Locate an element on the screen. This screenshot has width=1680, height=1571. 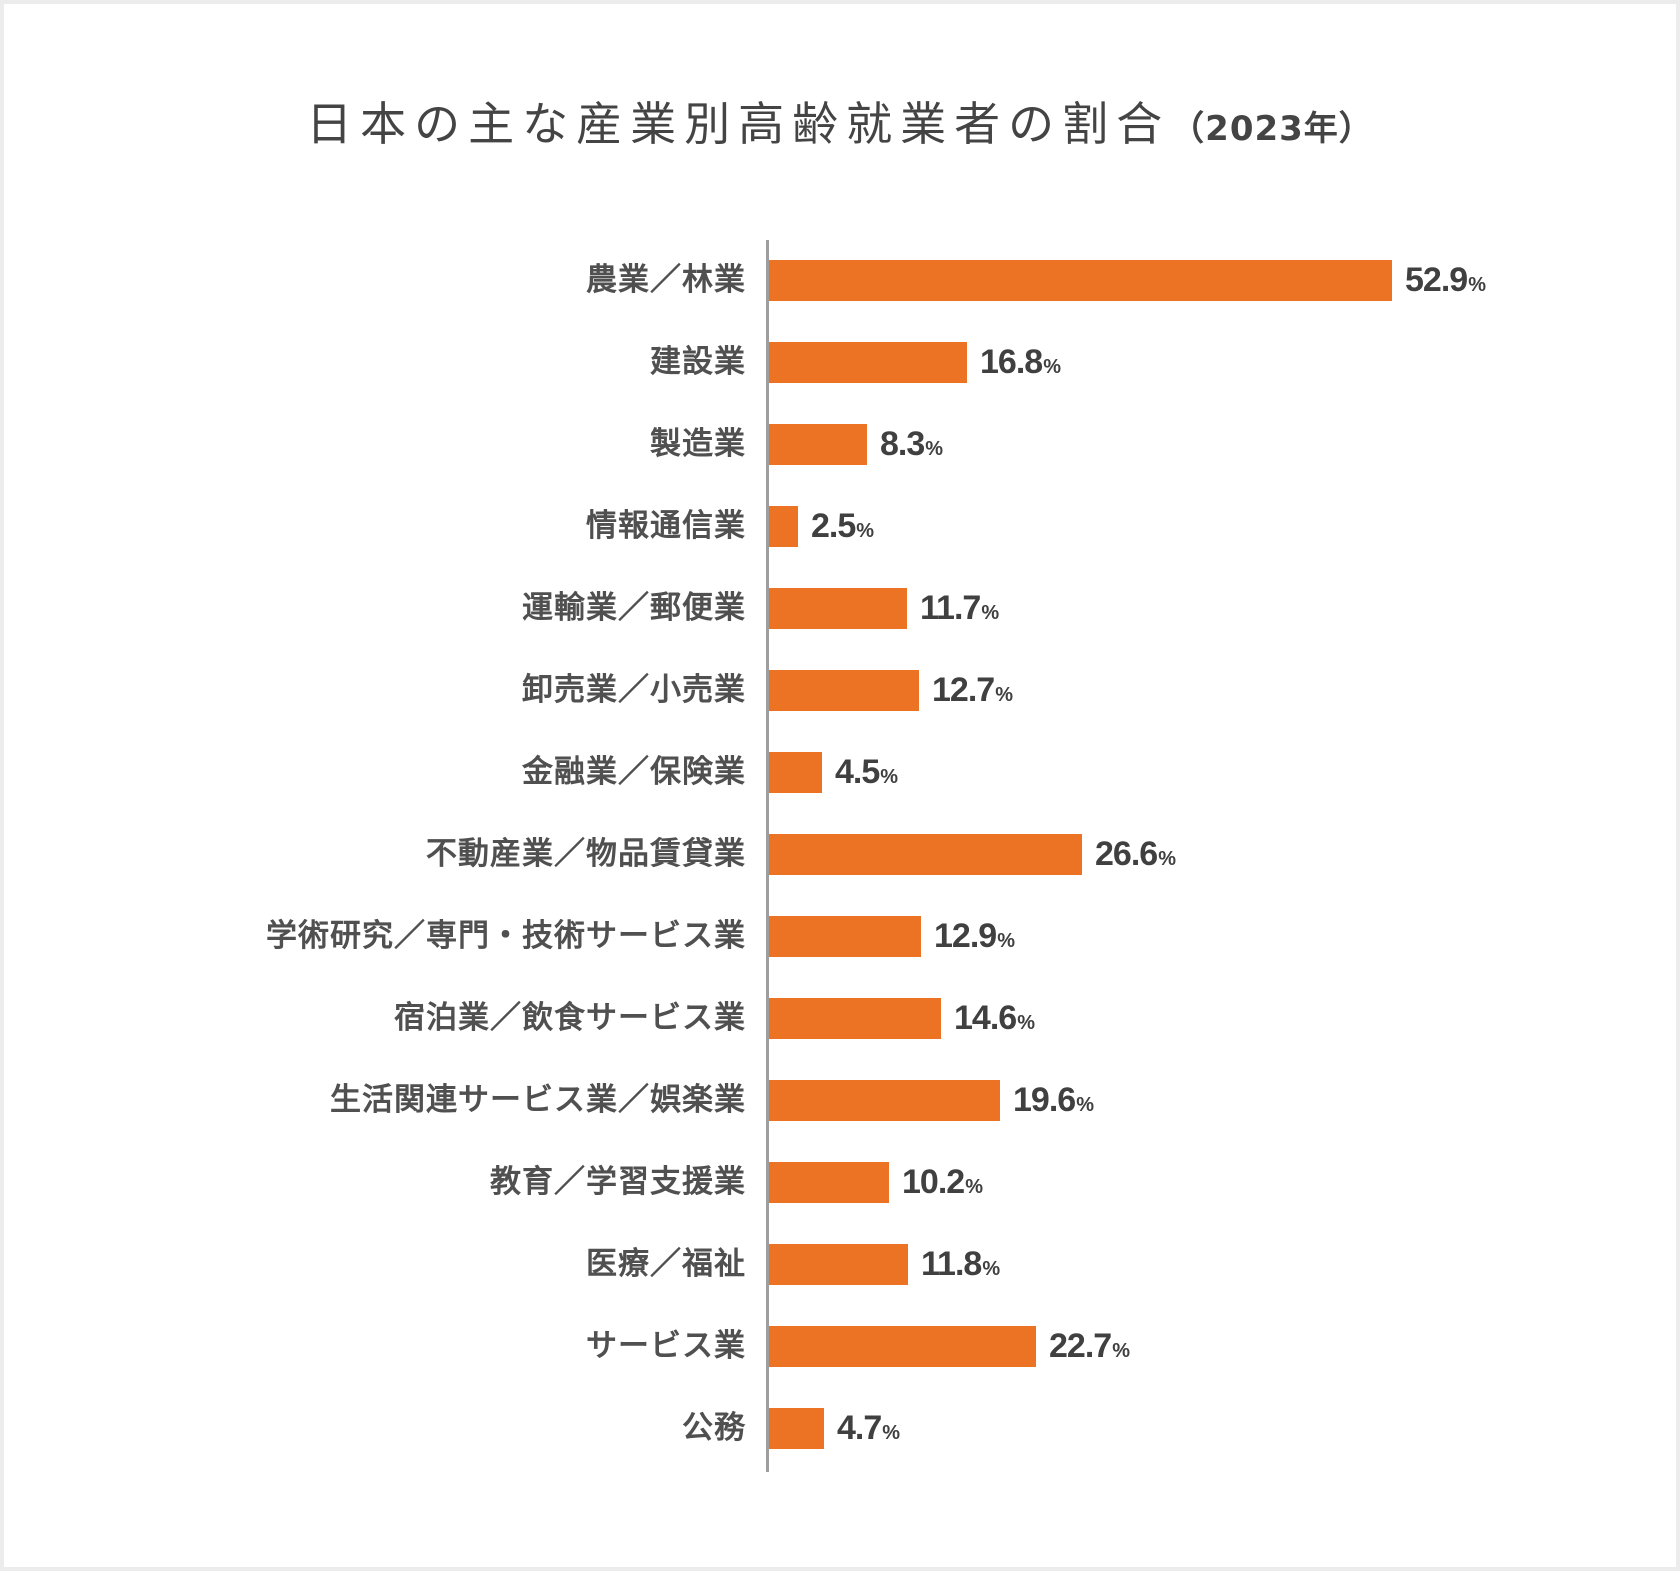
bar-row: 卸売業／小売業 12.7% is located at coordinates (840, 690).